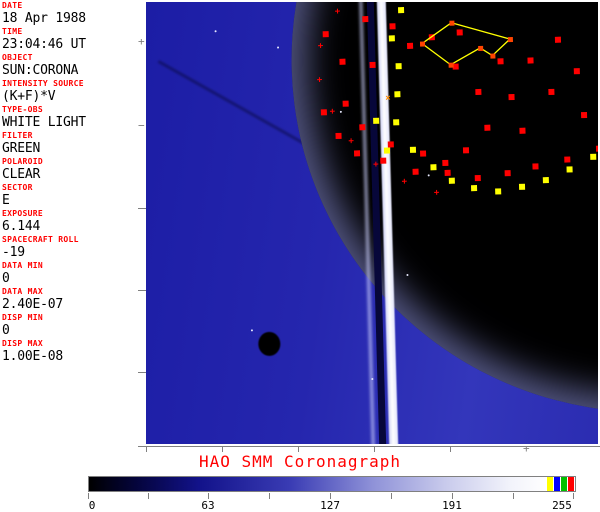  Describe the element at coordinates (69, 91) in the screenshot. I see `metadata-row: INTENSITY SOURCE (K+F)*V` at that location.